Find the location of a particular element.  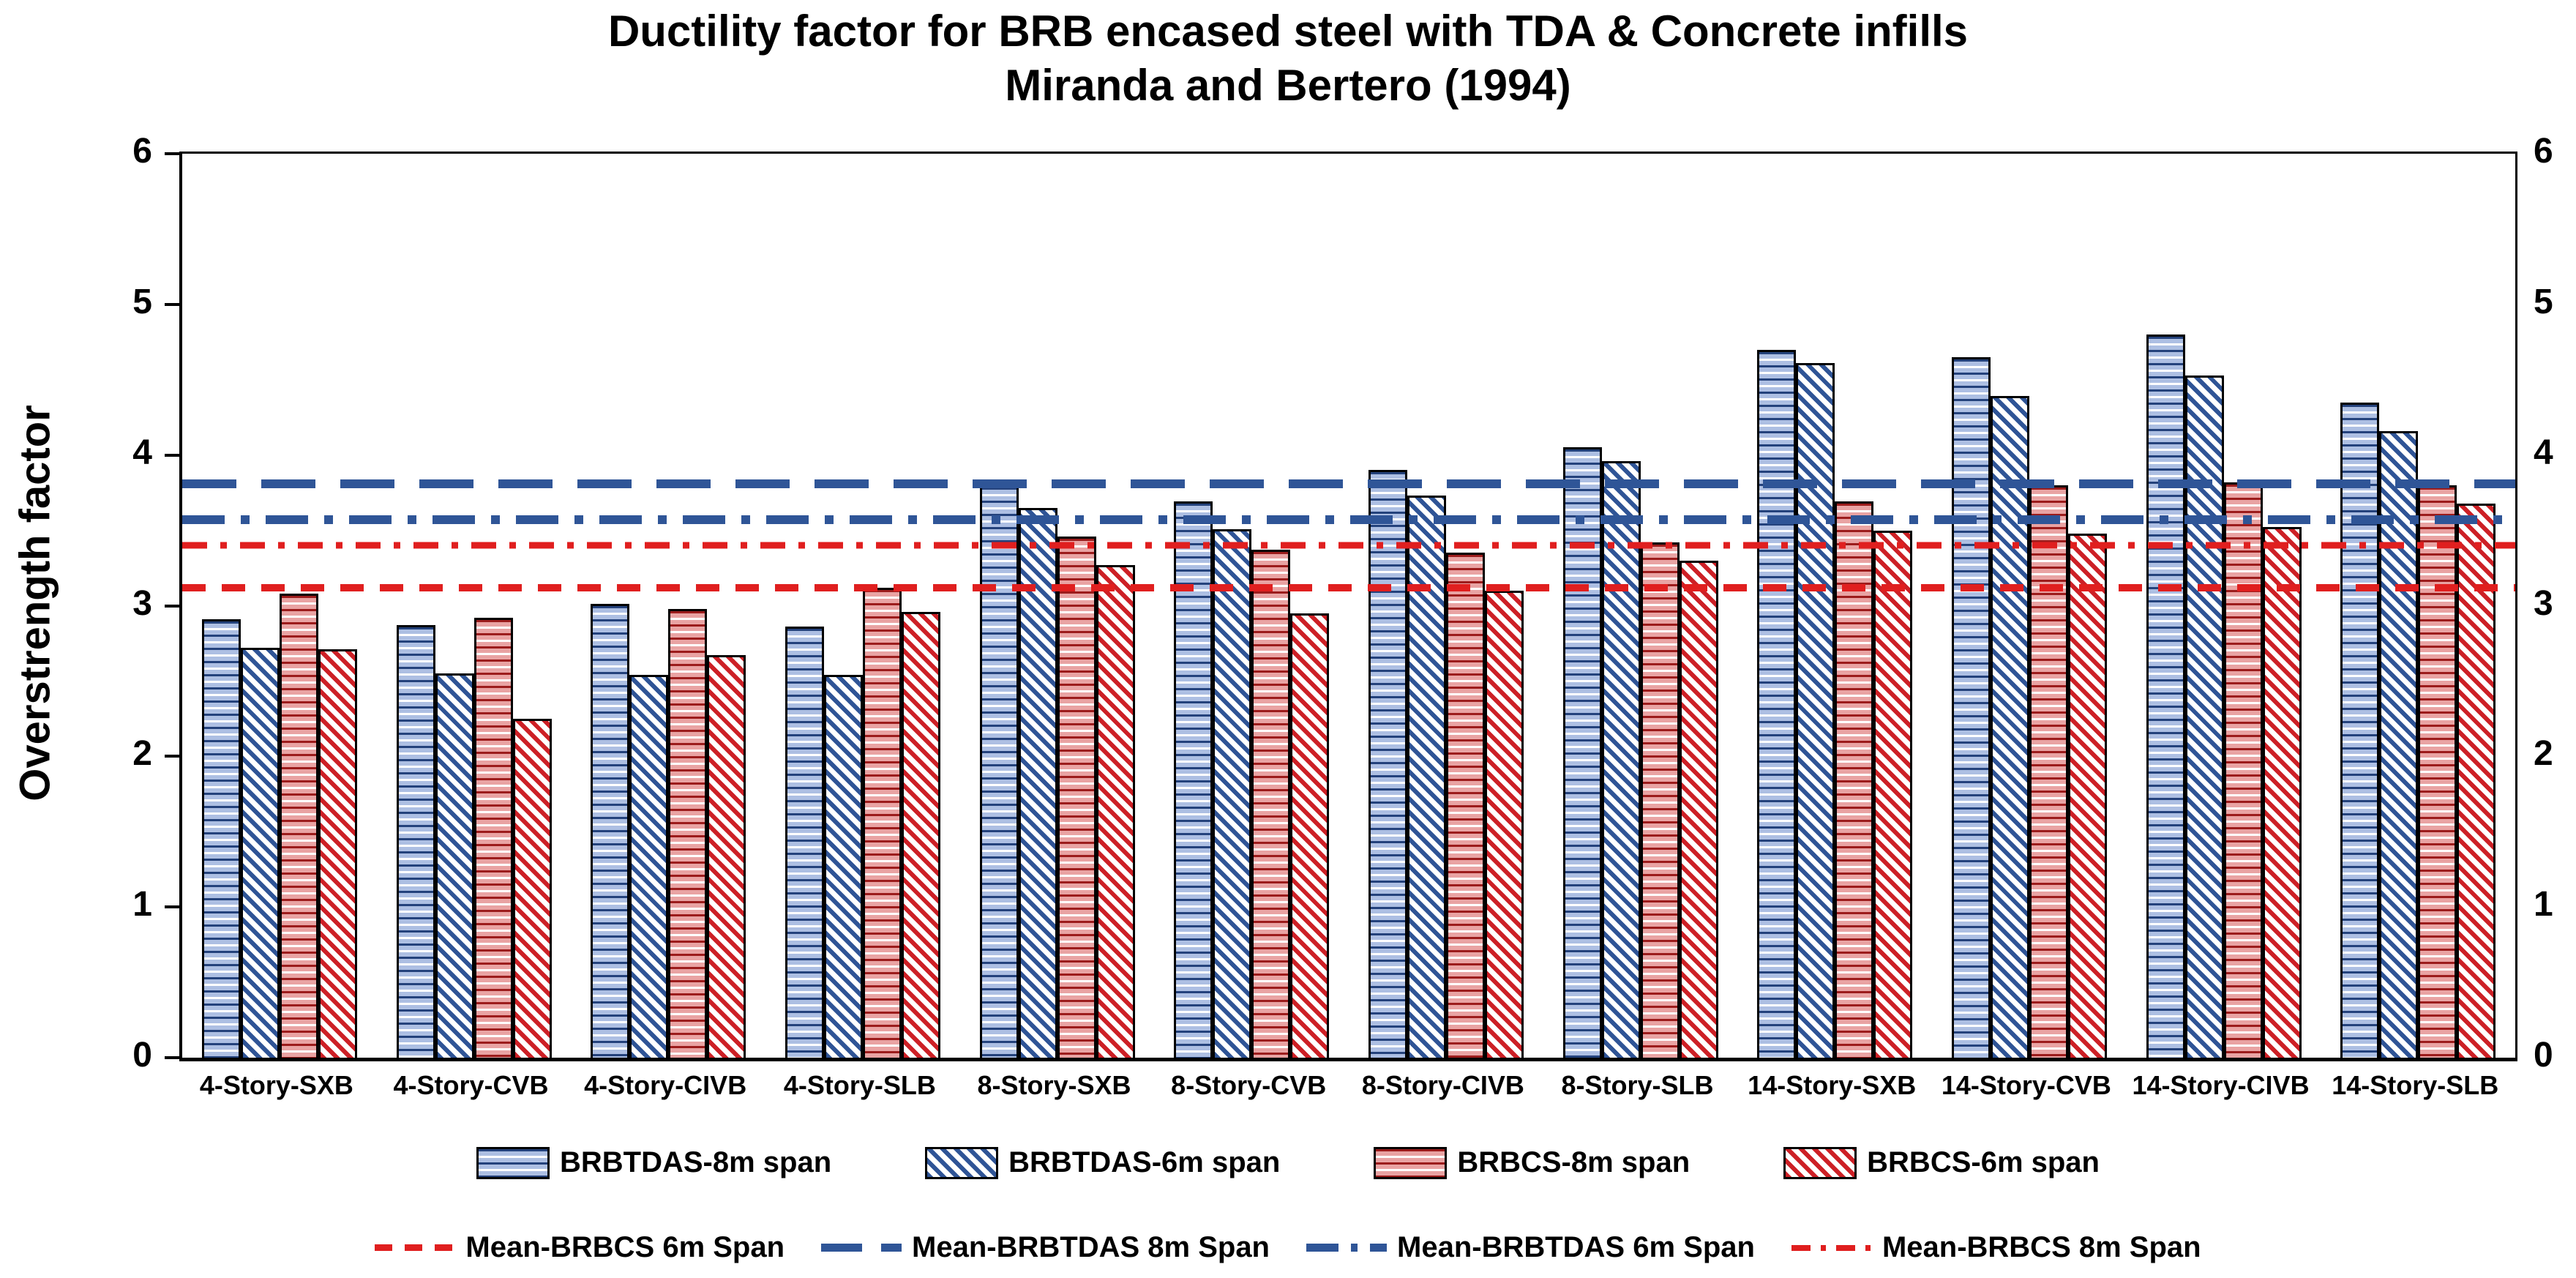

legend-label: Mean-BRBCS 8m Span is located at coordinates (2041, 1247).